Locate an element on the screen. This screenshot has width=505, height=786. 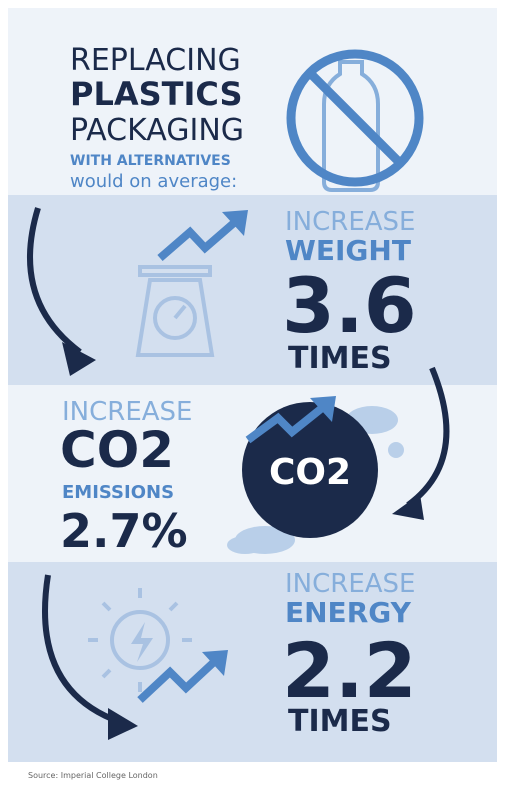
co2-label: CO2 is located at coordinates (310, 472).